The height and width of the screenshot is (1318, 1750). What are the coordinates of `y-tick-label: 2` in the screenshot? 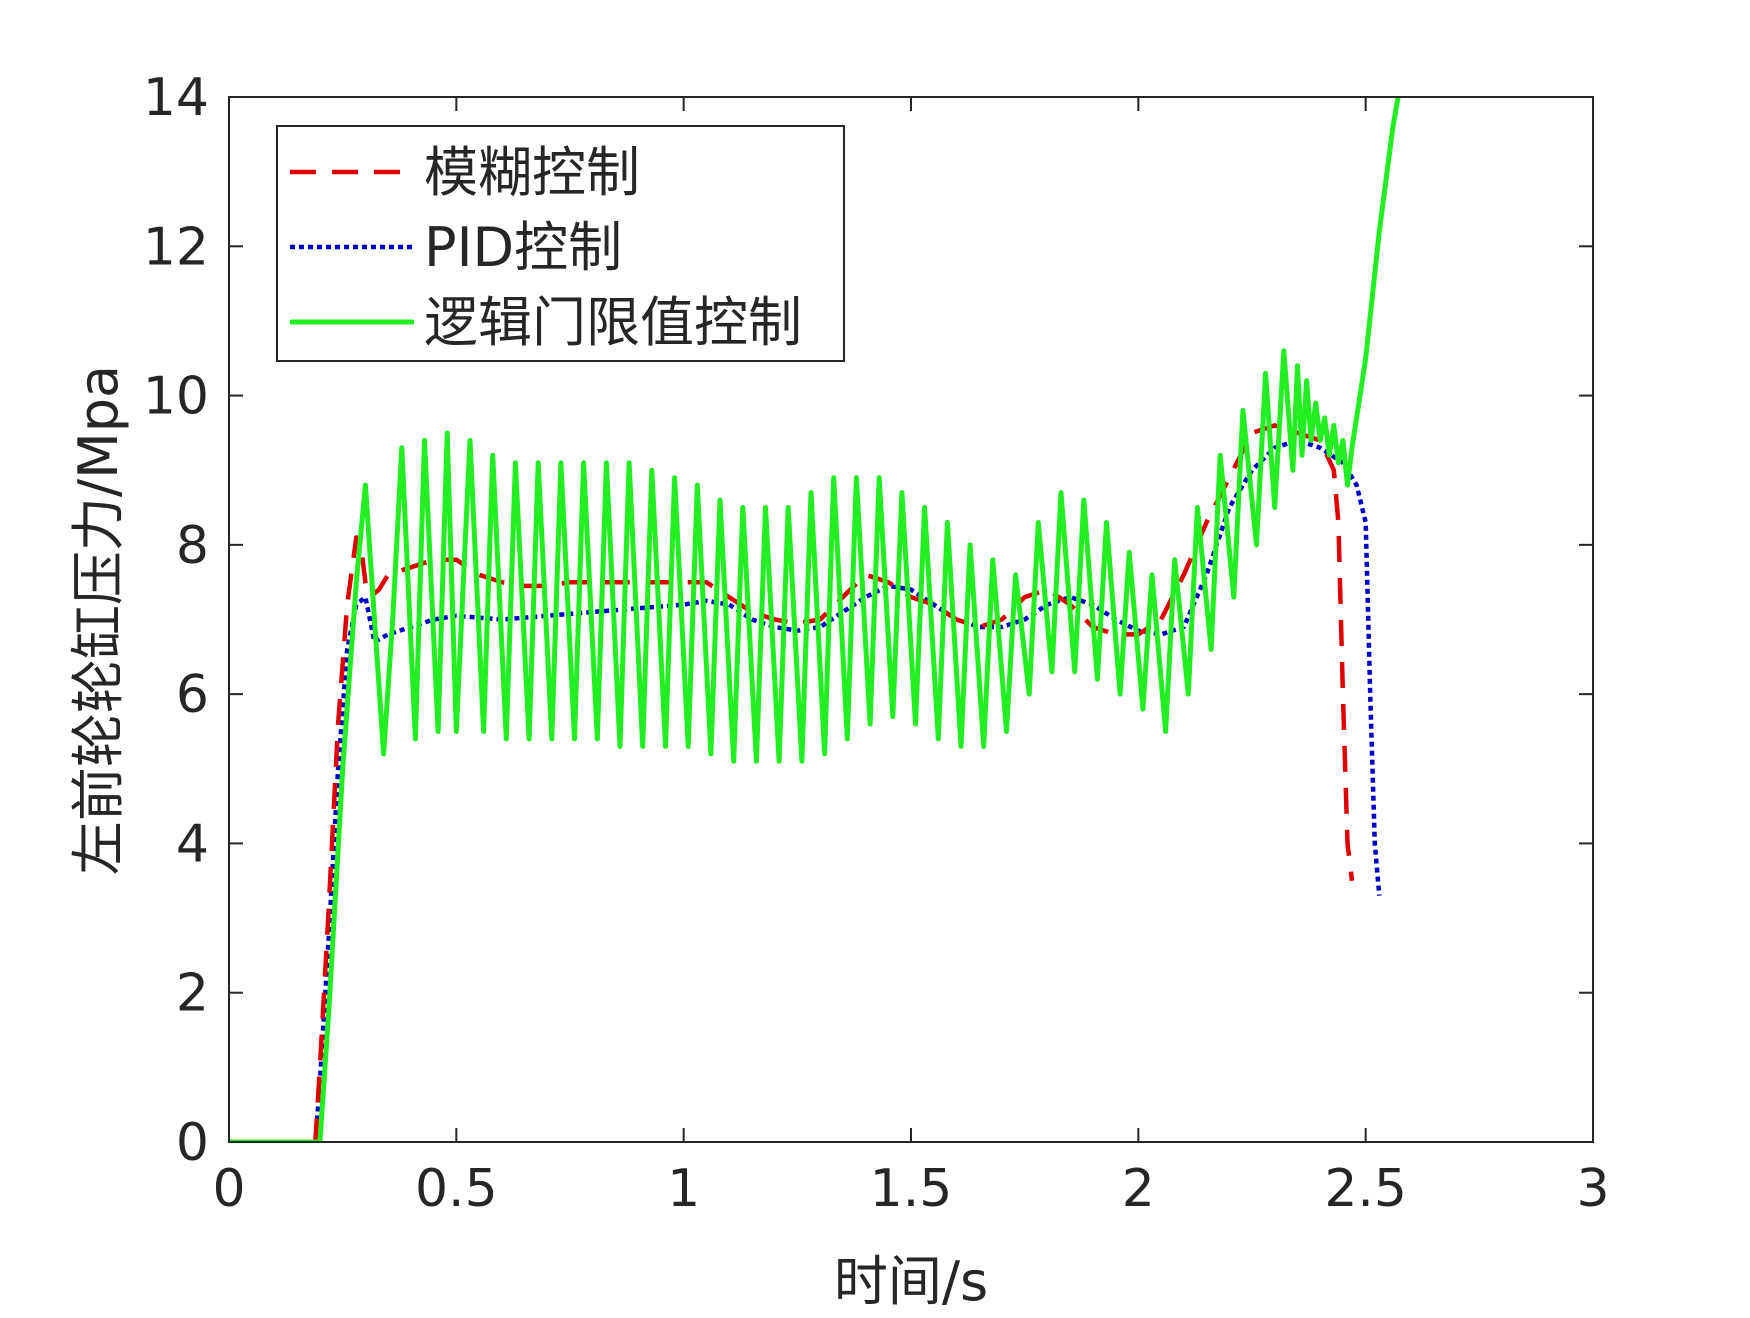 It's located at (192, 994).